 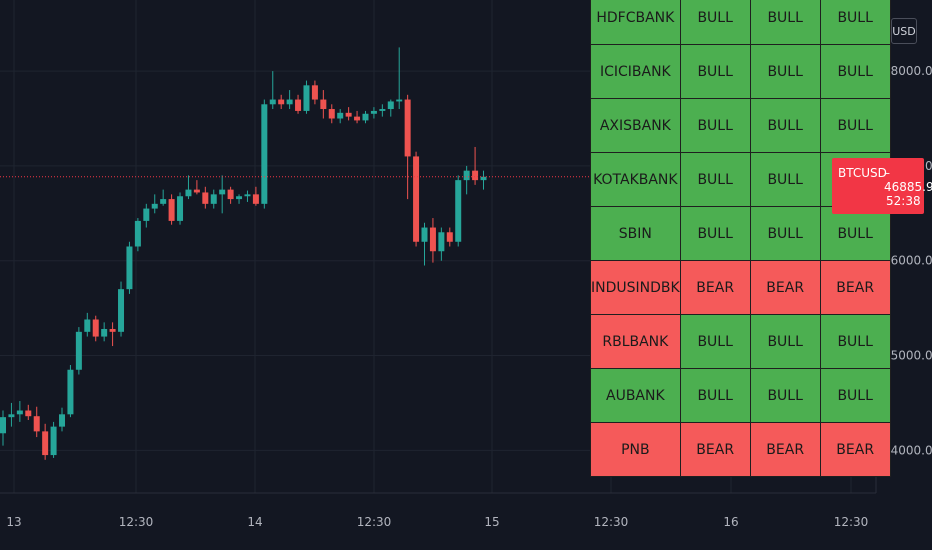 What do you see at coordinates (908, 180) in the screenshot?
I see `last-price-value: – 46885.96` at bounding box center [908, 180].